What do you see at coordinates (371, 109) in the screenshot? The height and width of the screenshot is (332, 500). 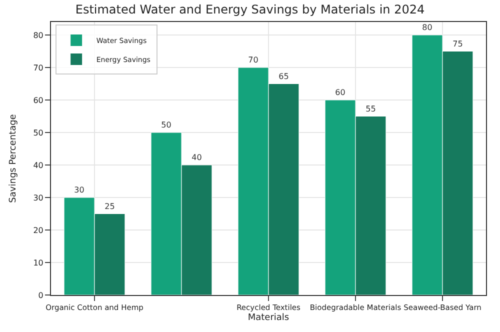 I see `data-label: 55` at bounding box center [371, 109].